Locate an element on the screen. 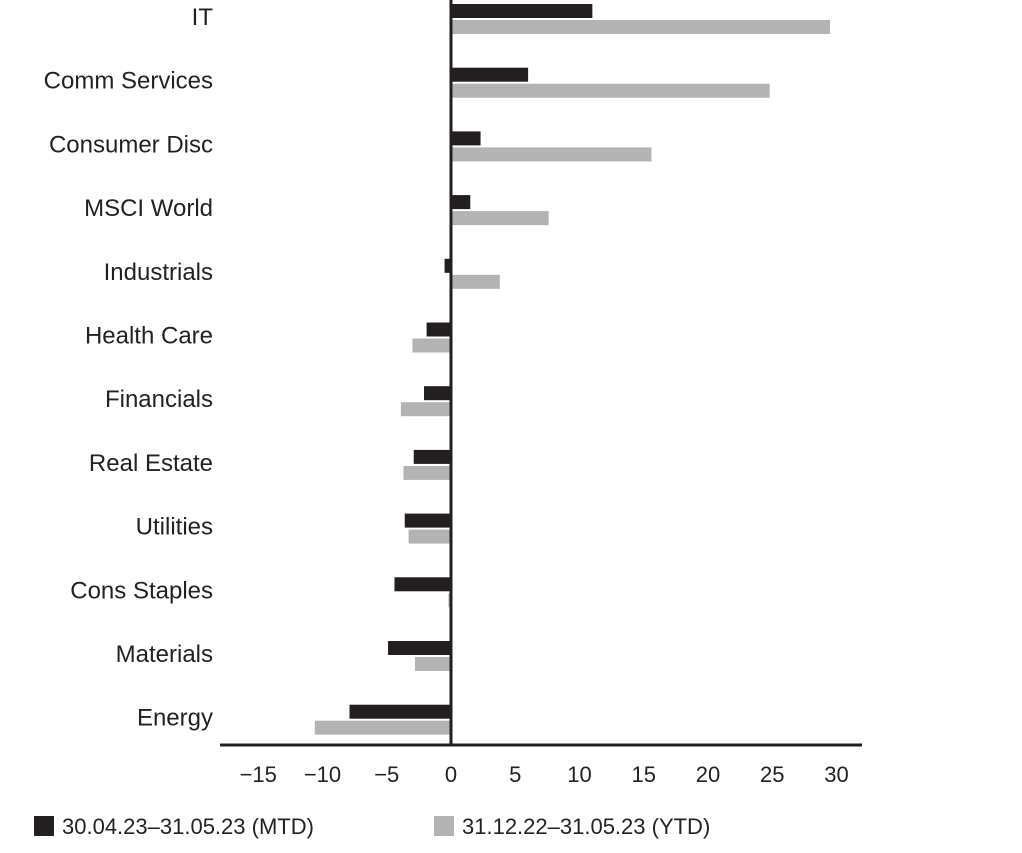 The width and height of the screenshot is (1022, 853). category-label: Real Estate is located at coordinates (151, 463).